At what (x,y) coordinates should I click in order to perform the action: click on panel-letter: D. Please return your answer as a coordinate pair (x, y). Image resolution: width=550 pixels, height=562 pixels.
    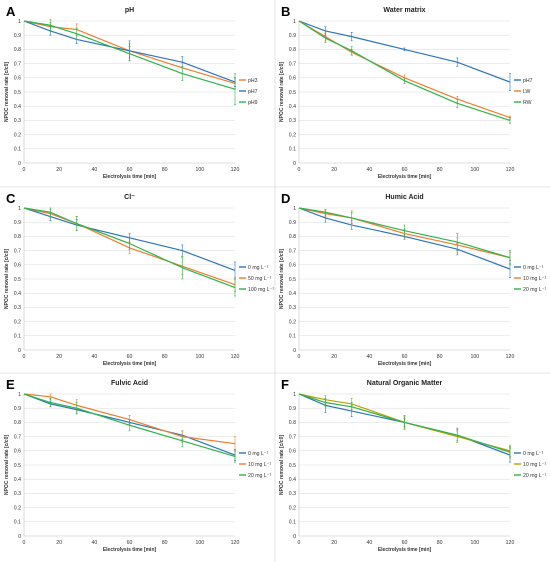
    Looking at the image, I should click on (285, 198).